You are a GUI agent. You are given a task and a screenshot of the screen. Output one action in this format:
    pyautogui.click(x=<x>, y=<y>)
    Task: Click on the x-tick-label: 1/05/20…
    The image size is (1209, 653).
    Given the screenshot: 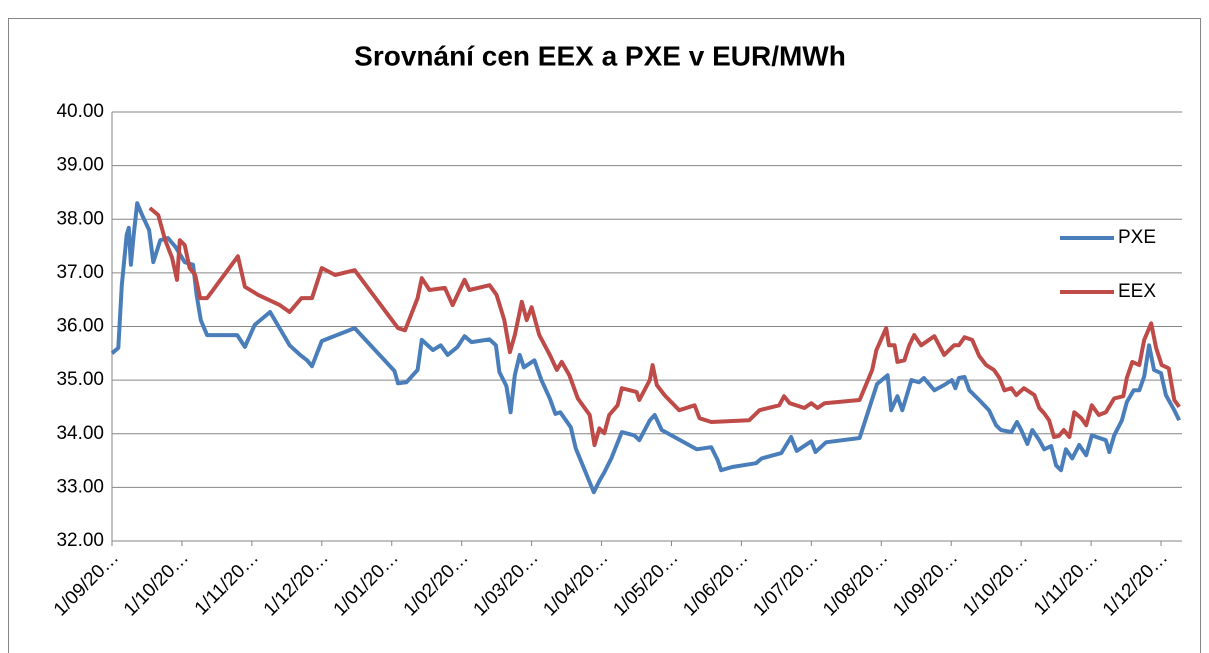 What is the action you would take?
    pyautogui.click(x=645, y=583)
    